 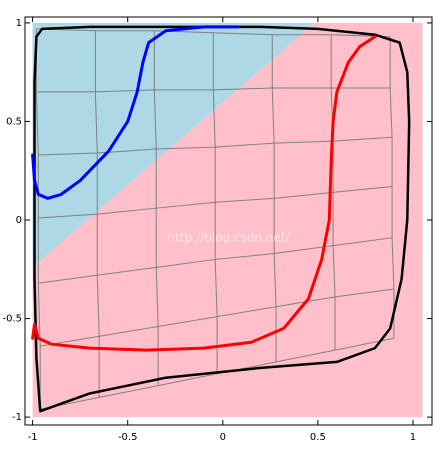 What do you see at coordinates (19, 220) in the screenshot?
I see `y-tick-label: 0` at bounding box center [19, 220].